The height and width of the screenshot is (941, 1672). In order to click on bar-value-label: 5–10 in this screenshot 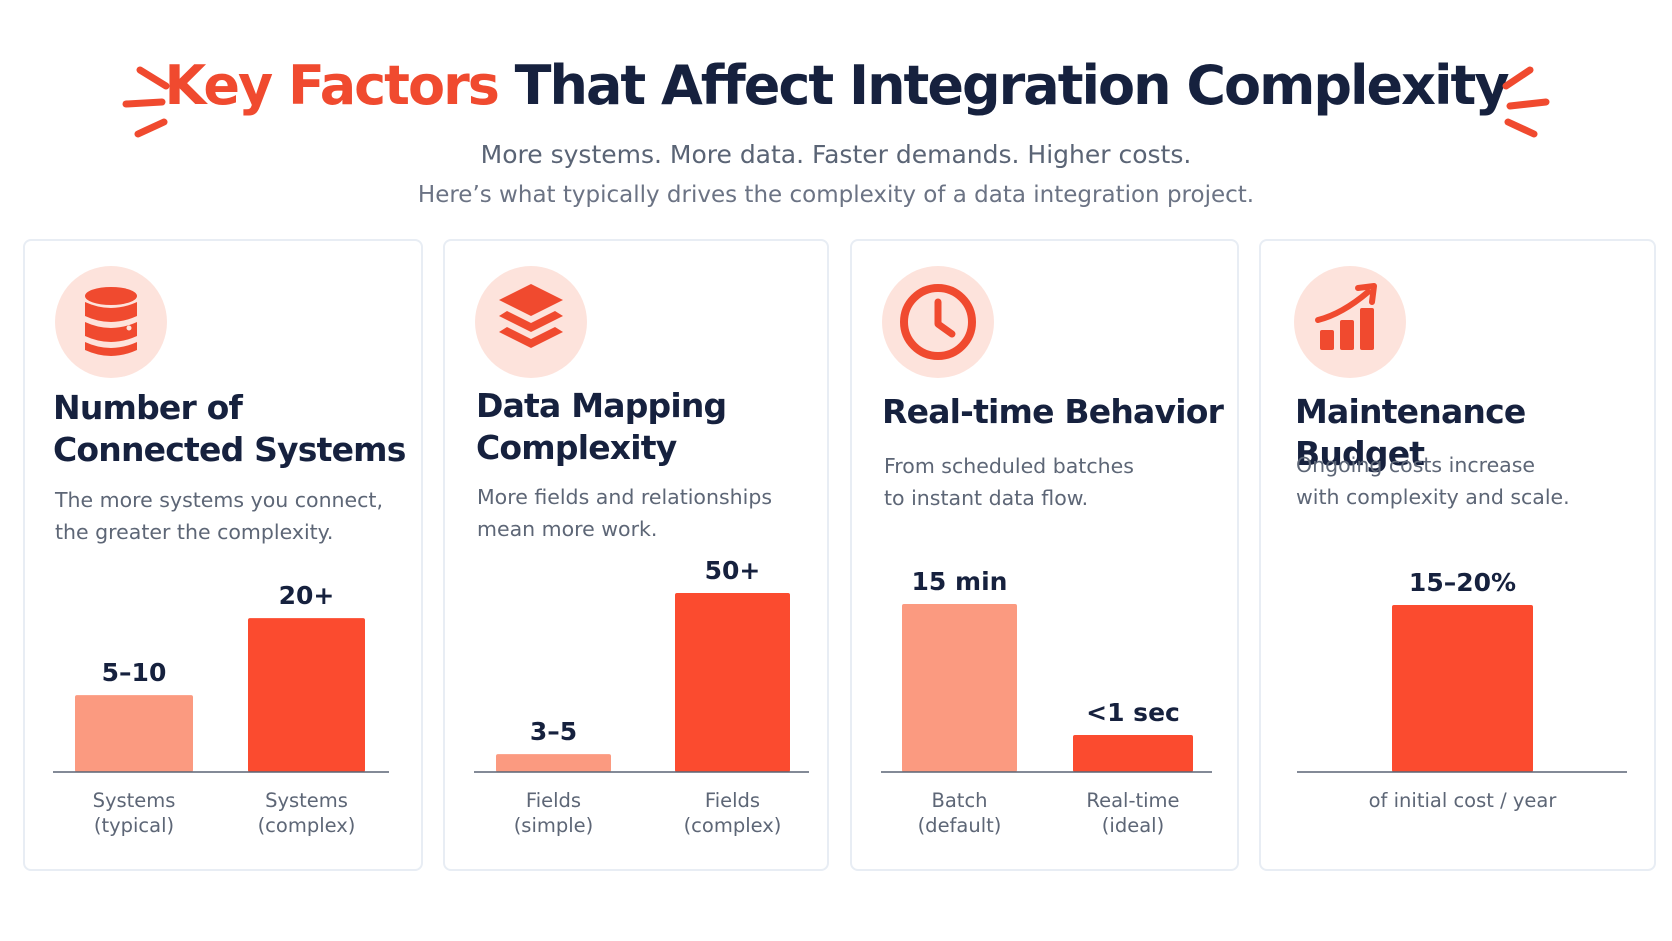, I will do `click(134, 672)`.